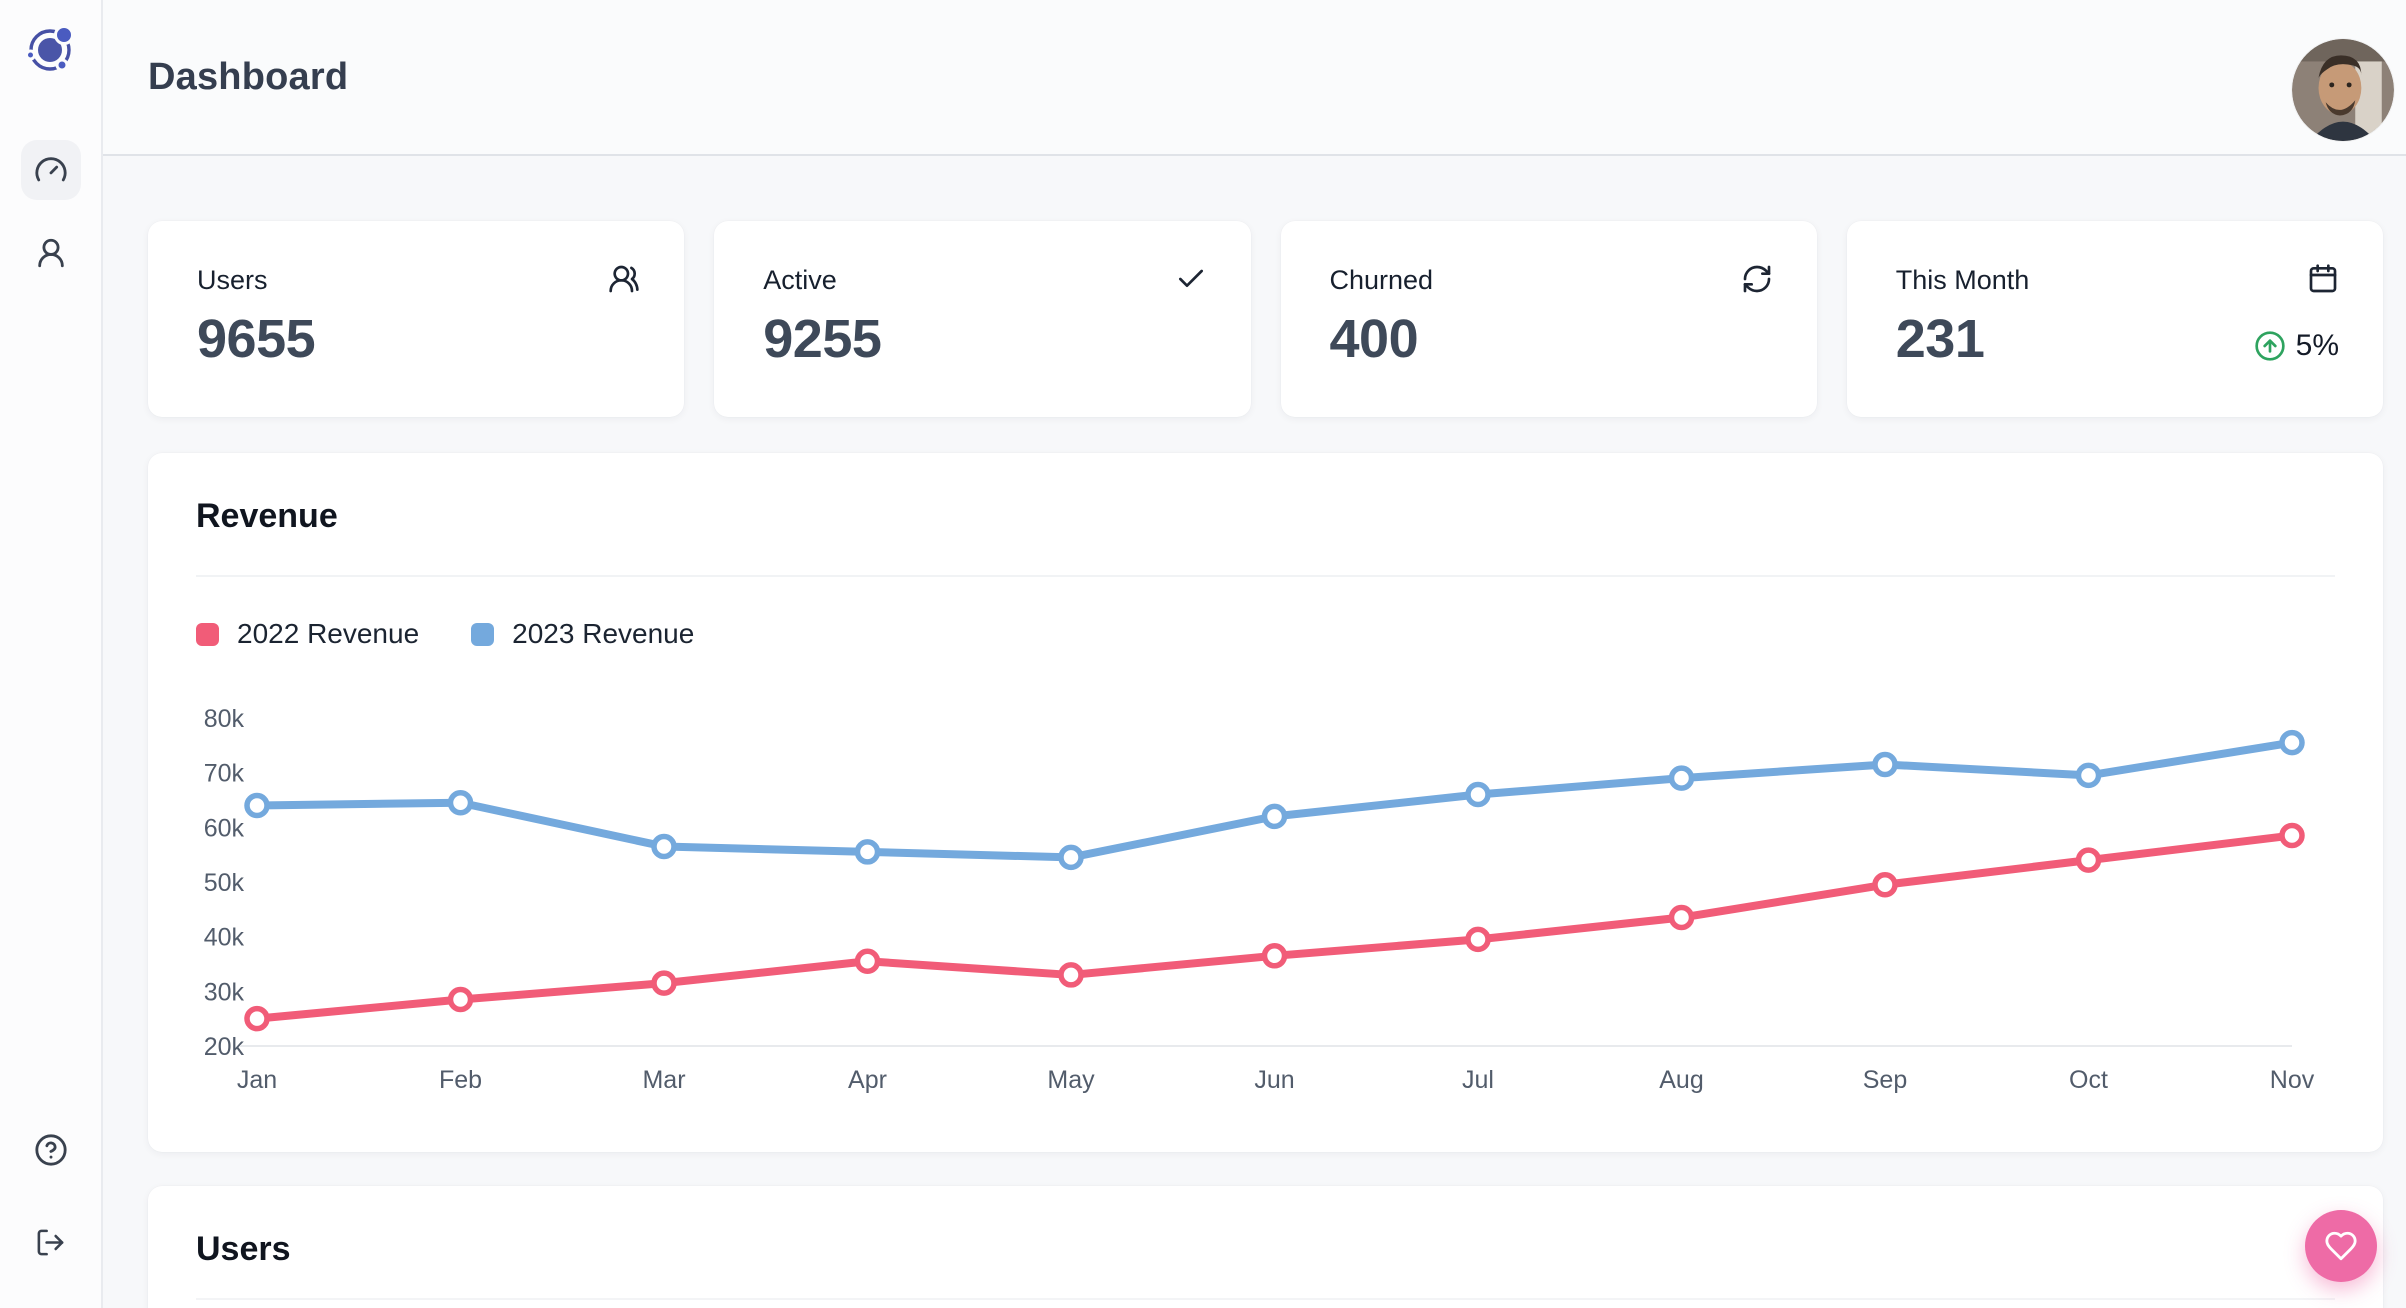  I want to click on revenue-panel-title: Revenue, so click(267, 516).